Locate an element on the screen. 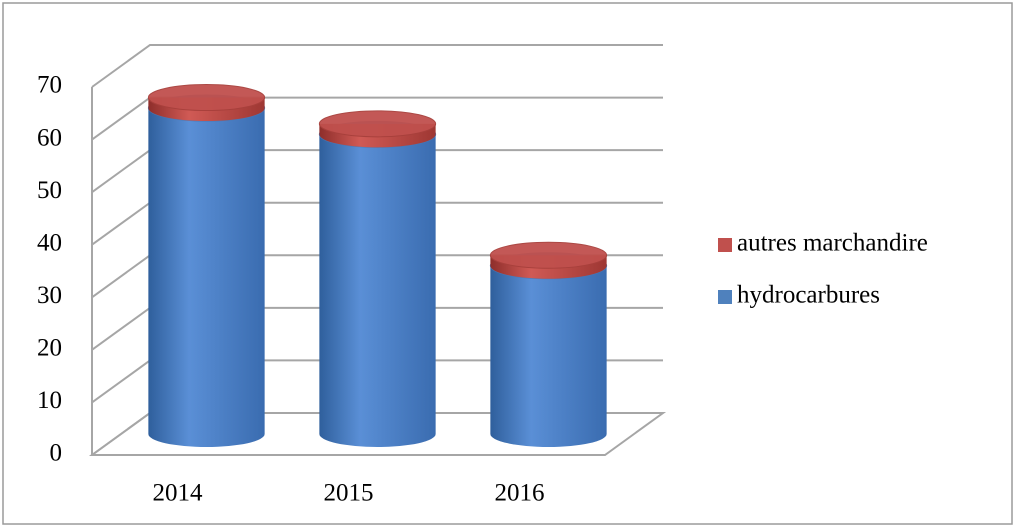  y-tick-label: 70 is located at coordinates (49, 85).